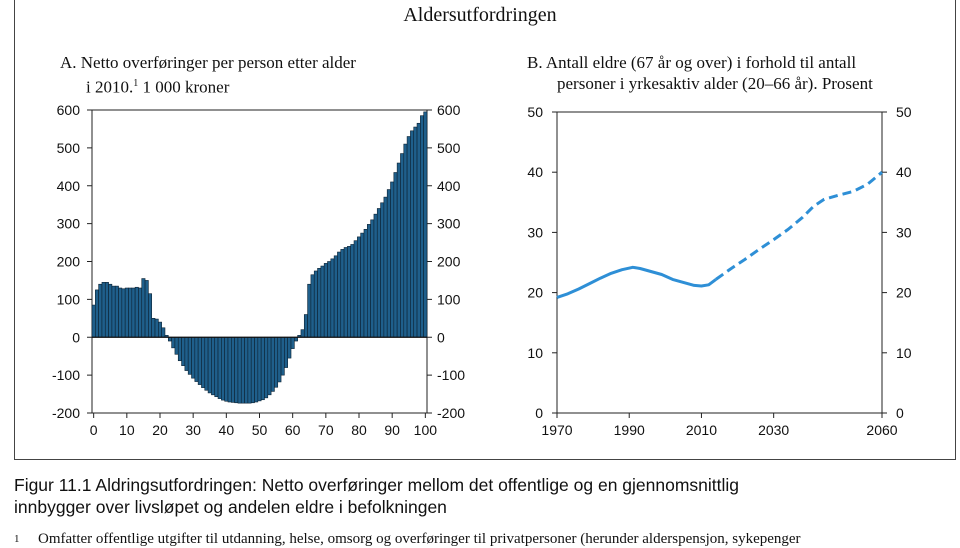 This screenshot has width=960, height=548. I want to click on y-tick-label-right: 500, so click(449, 148).